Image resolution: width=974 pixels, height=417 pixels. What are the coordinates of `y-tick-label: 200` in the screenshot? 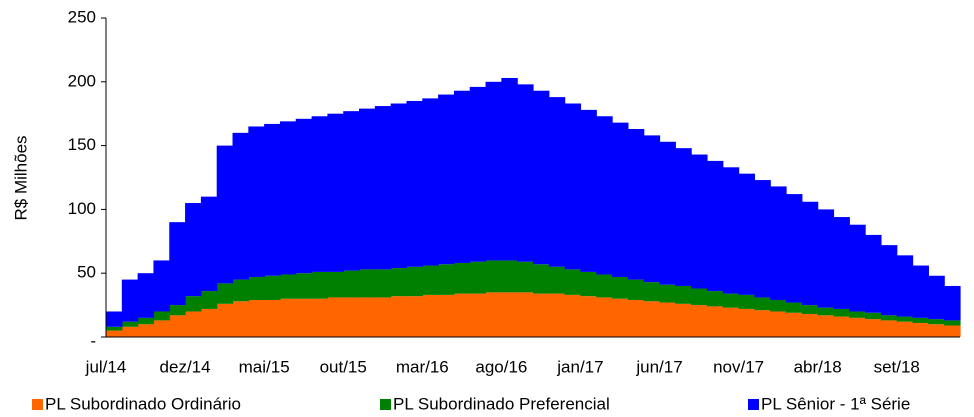 It's located at (82, 80).